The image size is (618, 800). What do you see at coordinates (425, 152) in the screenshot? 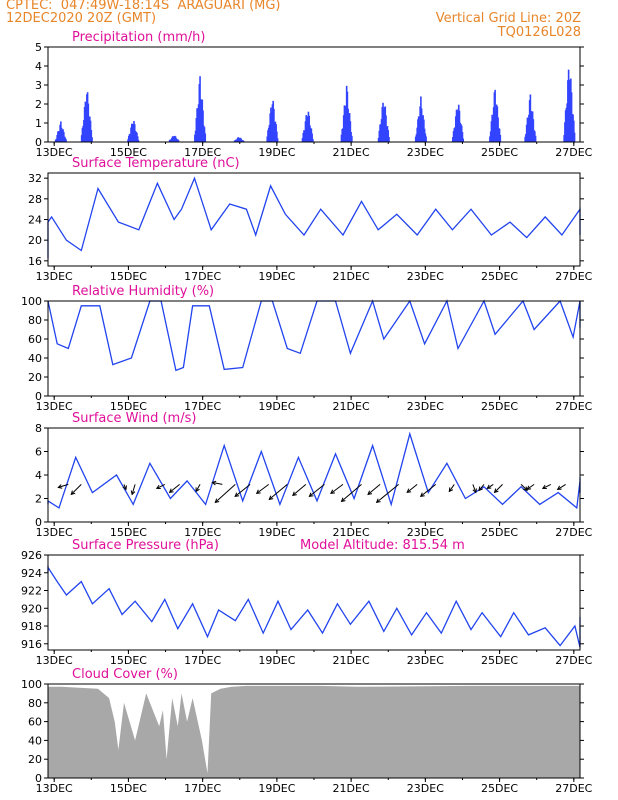
I see `precipitation-xtick-label: 23DEC` at bounding box center [425, 152].